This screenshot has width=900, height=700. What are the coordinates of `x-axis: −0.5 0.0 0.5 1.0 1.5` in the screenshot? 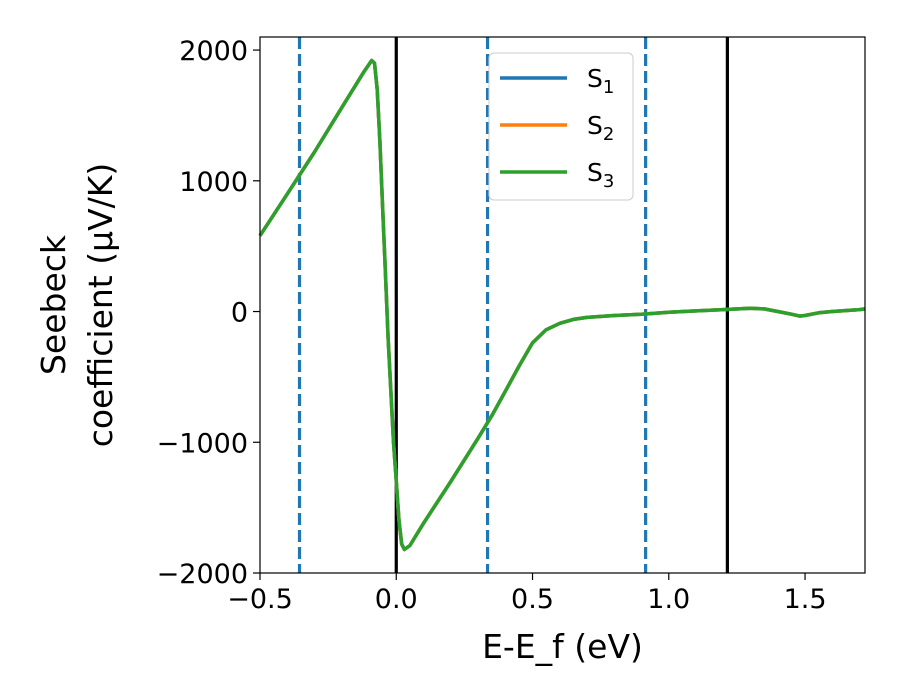 It's located at (527, 594).